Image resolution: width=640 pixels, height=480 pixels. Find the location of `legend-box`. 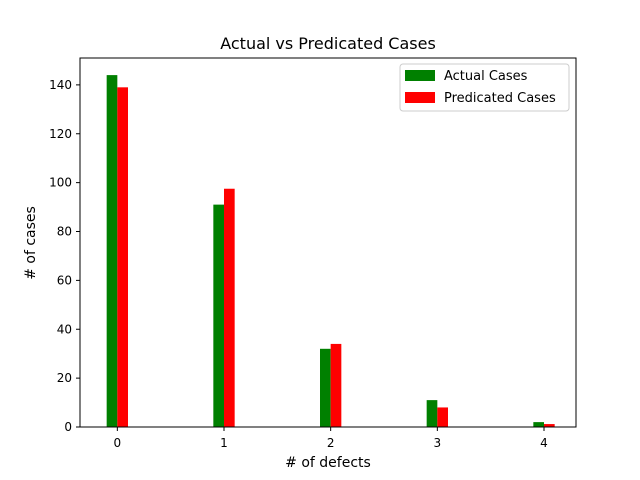

legend-box is located at coordinates (484, 87).